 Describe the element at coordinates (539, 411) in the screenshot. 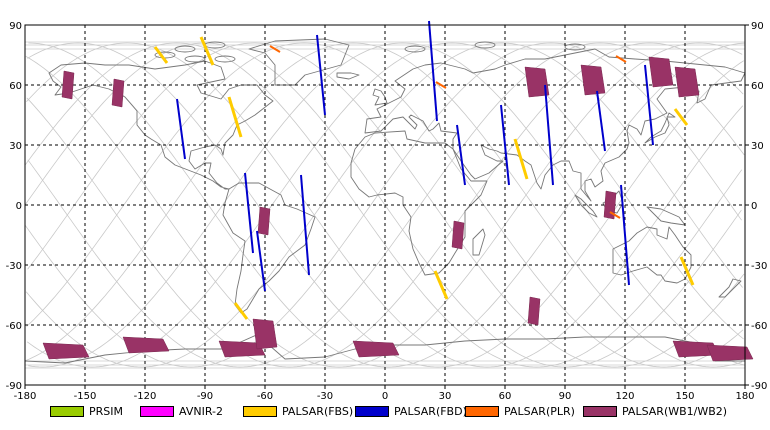

I see `legend-label: PALSAR(PLR)` at that location.